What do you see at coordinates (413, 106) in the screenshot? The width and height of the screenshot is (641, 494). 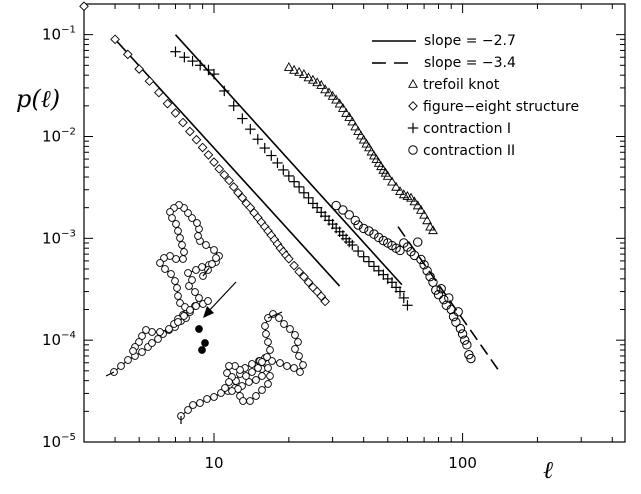 I see `legend-swatch-diamond` at bounding box center [413, 106].